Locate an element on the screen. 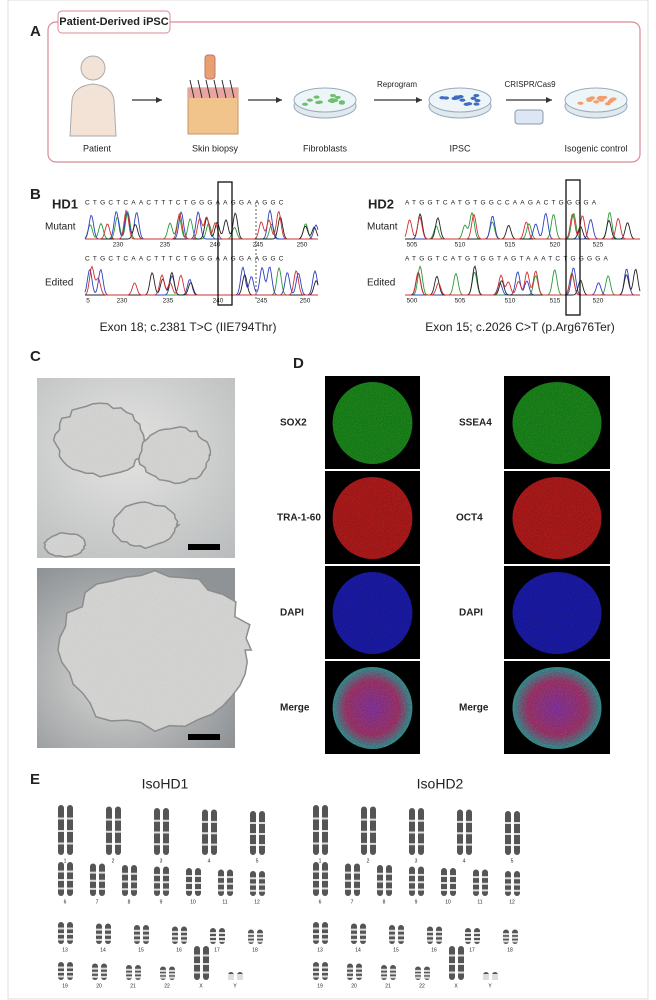 This screenshot has height=1000, width=656. chromosome-label: X is located at coordinates (456, 986).